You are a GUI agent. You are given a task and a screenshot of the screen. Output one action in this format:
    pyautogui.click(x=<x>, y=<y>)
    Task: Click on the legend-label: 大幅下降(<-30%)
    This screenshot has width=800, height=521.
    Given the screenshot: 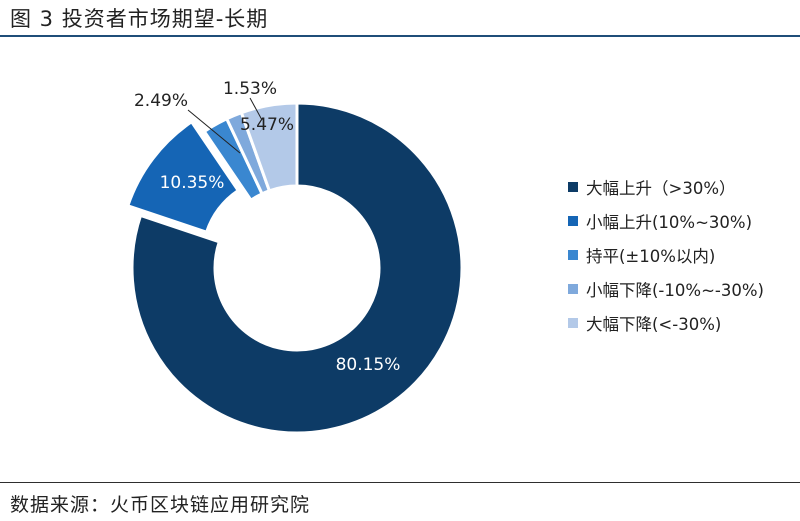 What is the action you would take?
    pyautogui.click(x=654, y=324)
    